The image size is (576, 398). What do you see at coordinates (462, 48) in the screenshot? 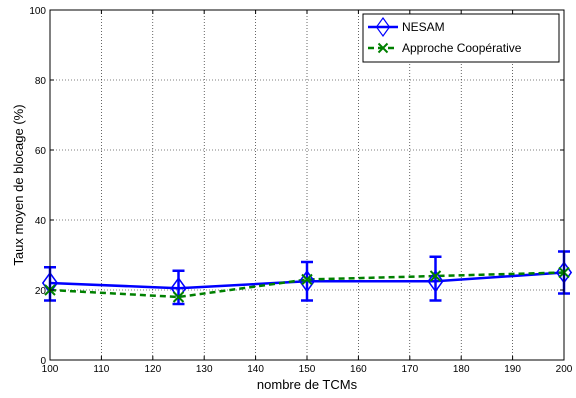
I see `legend-label-cooperative: Approche Coopérative` at bounding box center [462, 48].